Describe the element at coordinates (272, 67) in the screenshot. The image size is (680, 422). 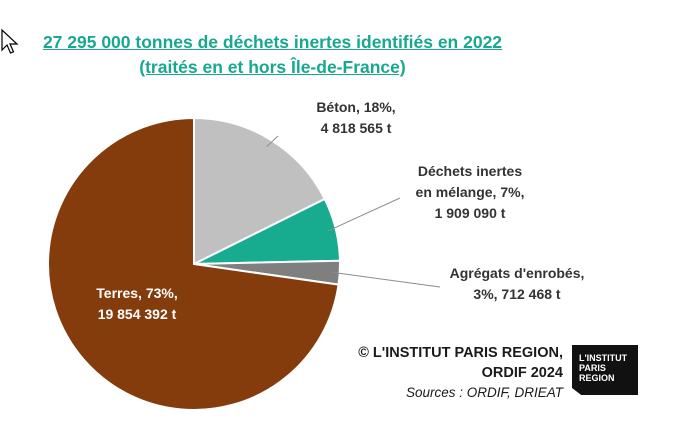
I see `title-line-2: (traités en et hors Île-de-France)` at that location.